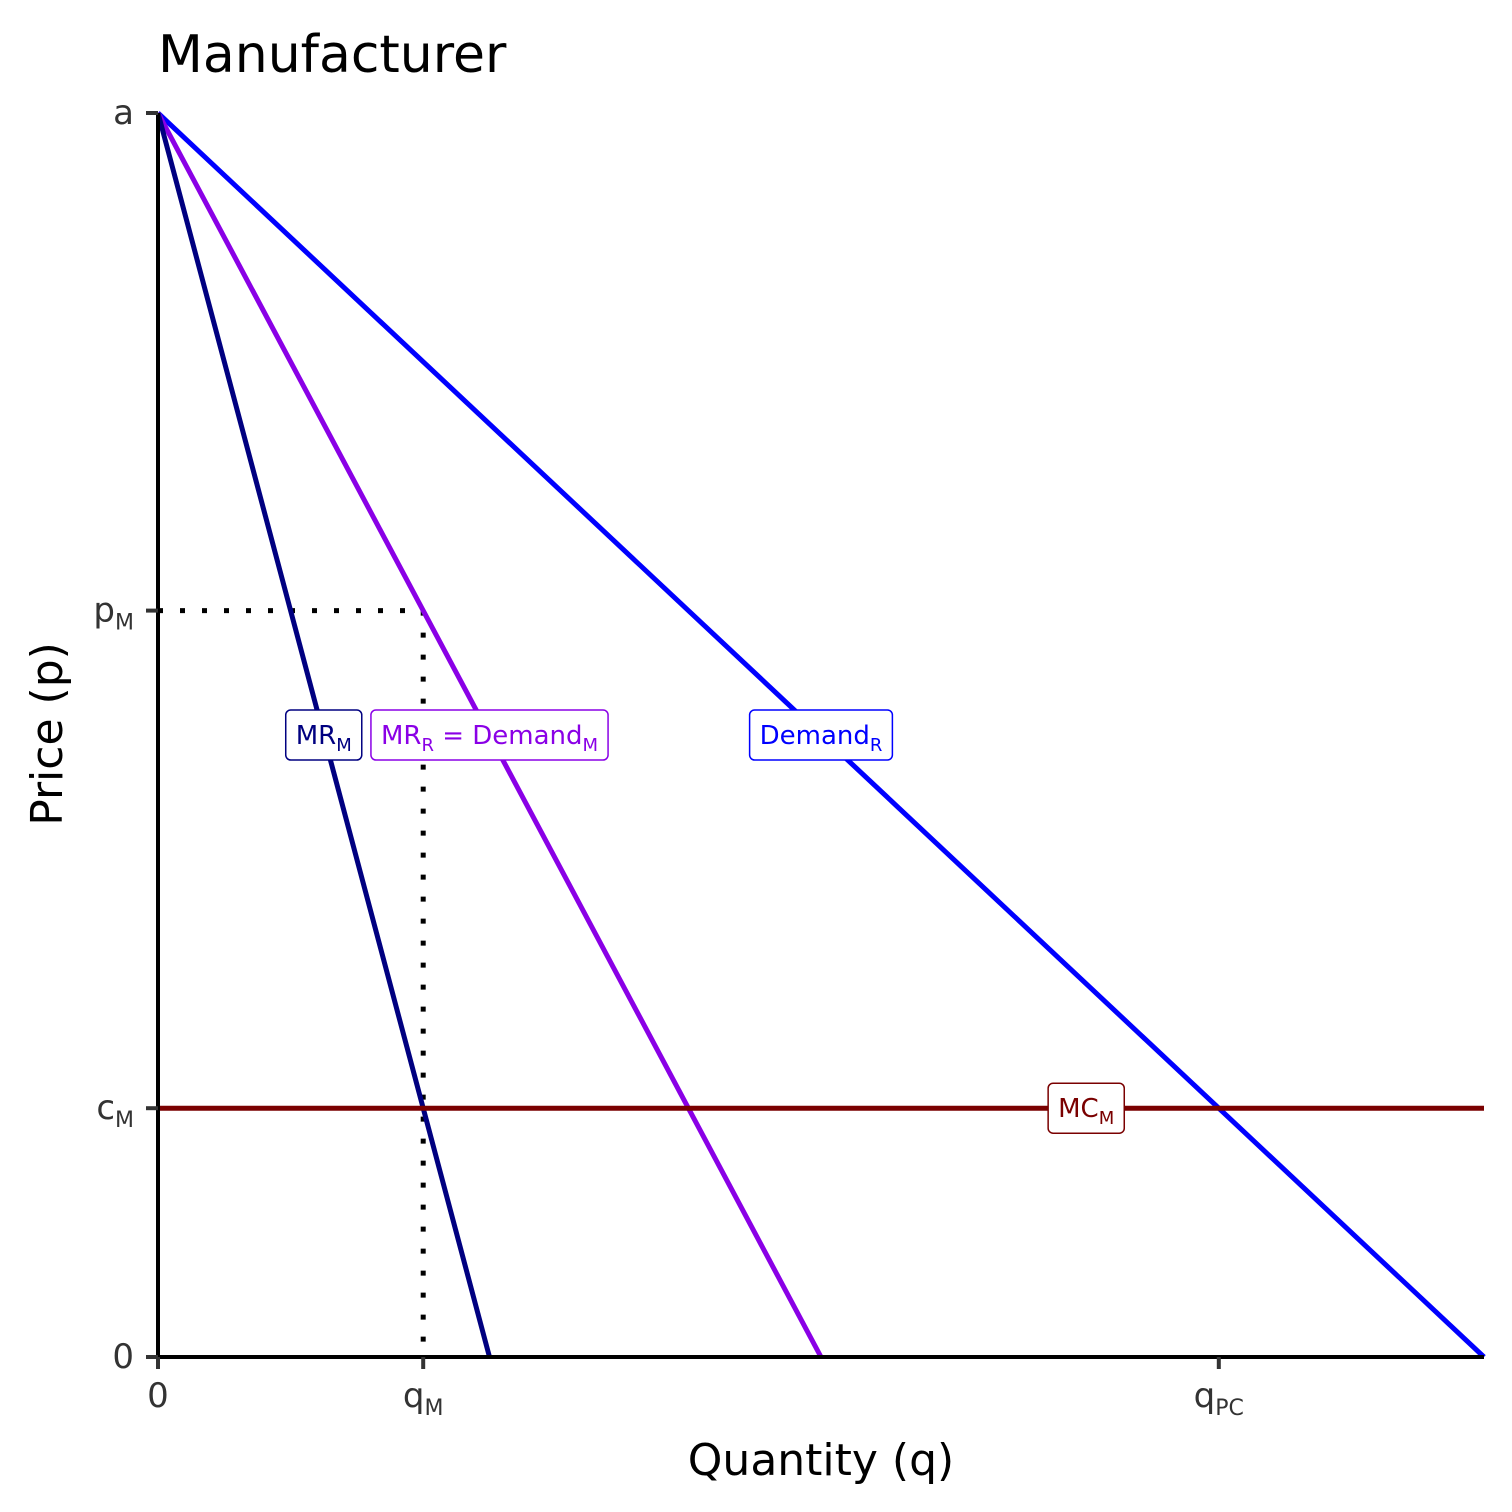 The image size is (1512, 1512). Describe the element at coordinates (115, 1110) in the screenshot. I see `y-tick-label-cm: cM` at that location.